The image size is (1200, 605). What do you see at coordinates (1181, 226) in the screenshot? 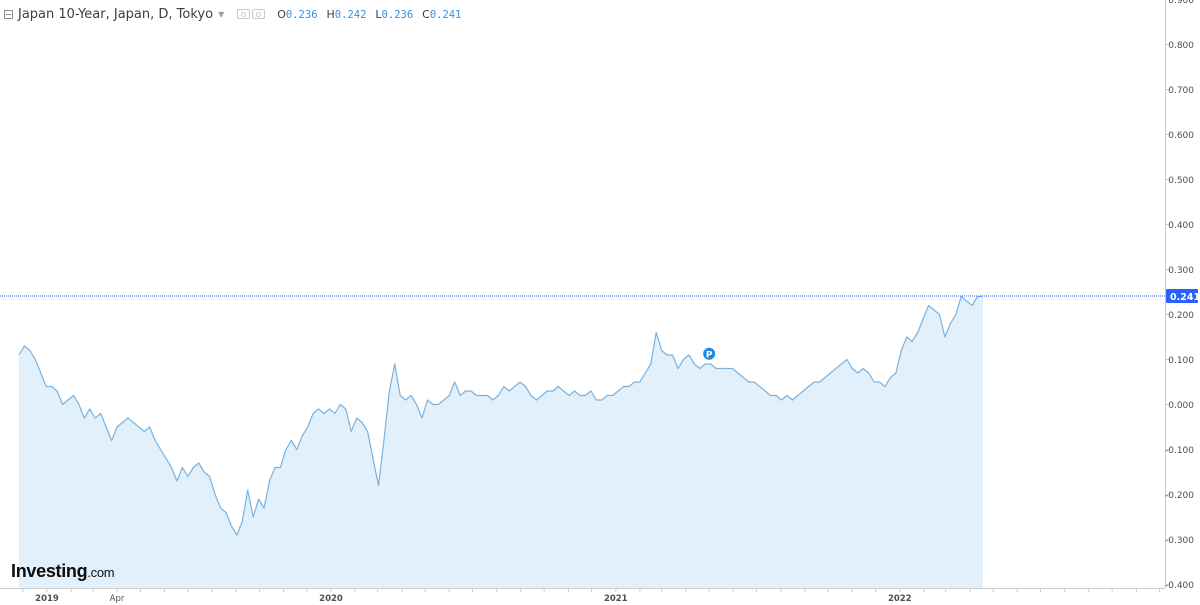
I see `y-tick-label: 0.400` at bounding box center [1181, 226].